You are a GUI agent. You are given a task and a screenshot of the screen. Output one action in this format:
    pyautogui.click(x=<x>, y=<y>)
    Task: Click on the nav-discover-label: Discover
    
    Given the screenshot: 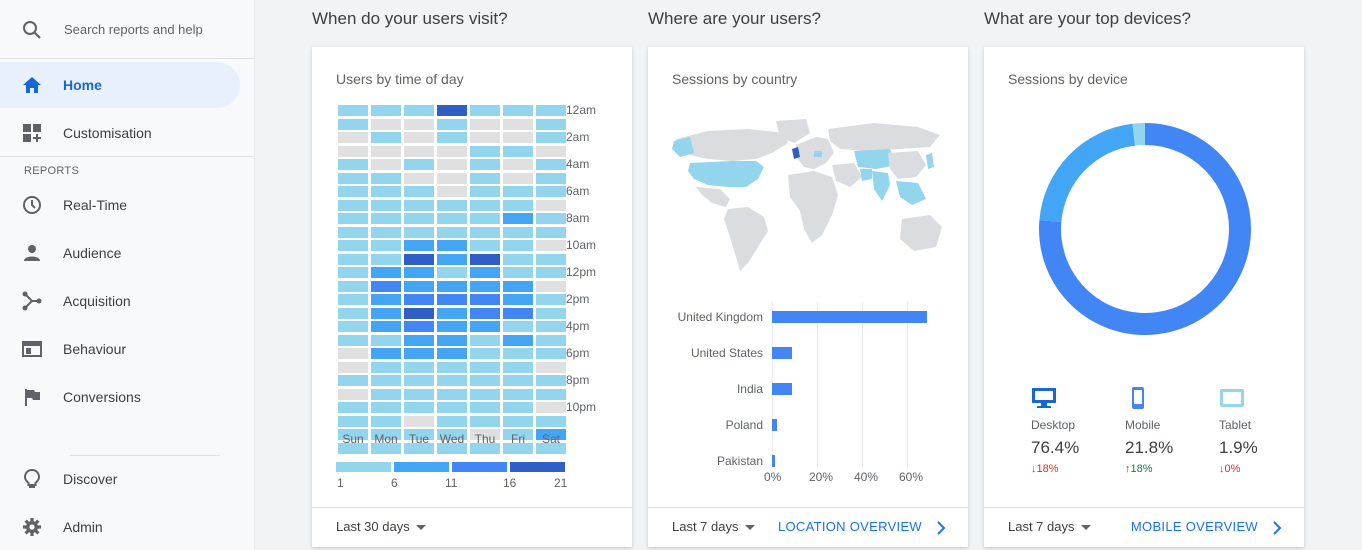 What is the action you would take?
    pyautogui.click(x=90, y=479)
    